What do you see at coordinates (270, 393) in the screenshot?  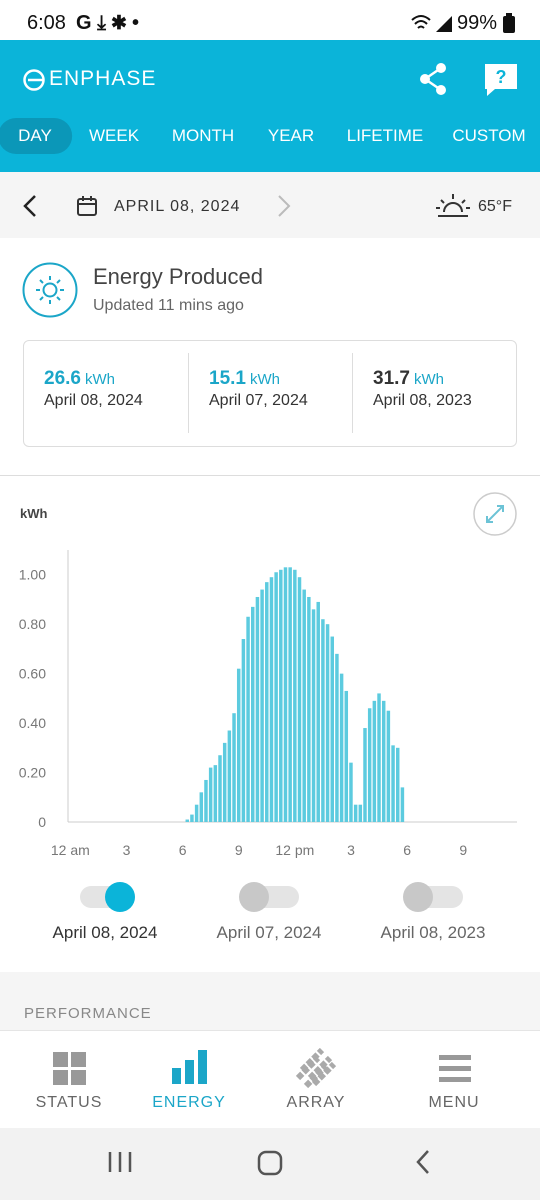 I see `stats-box` at bounding box center [270, 393].